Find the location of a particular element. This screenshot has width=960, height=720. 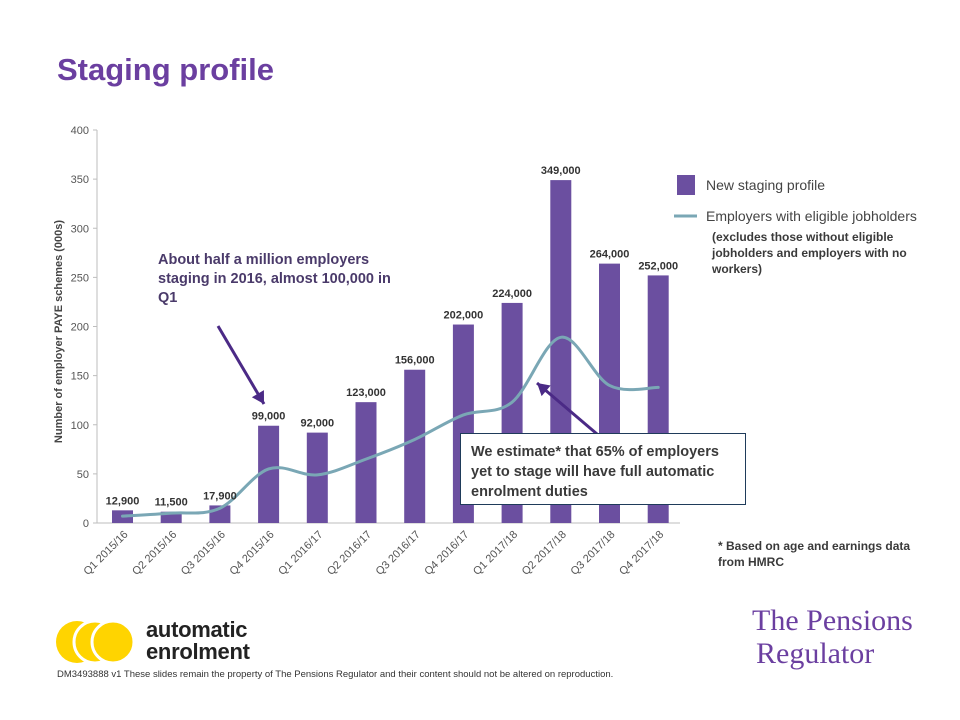

bar-data-label: 17,900 is located at coordinates (220, 496).